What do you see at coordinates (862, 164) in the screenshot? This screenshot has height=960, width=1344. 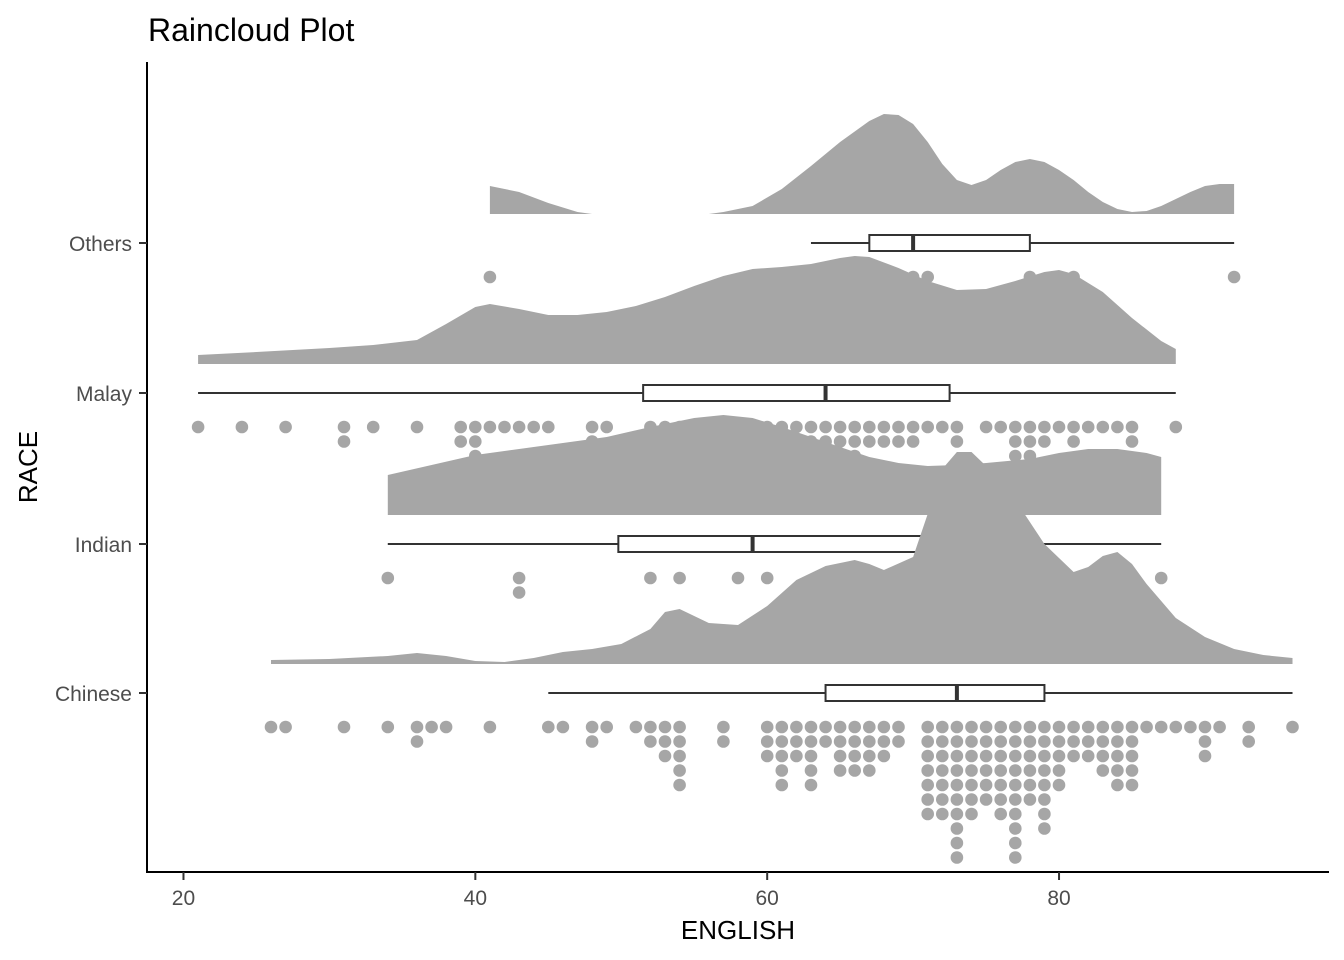 I see `density-cloud-others` at bounding box center [862, 164].